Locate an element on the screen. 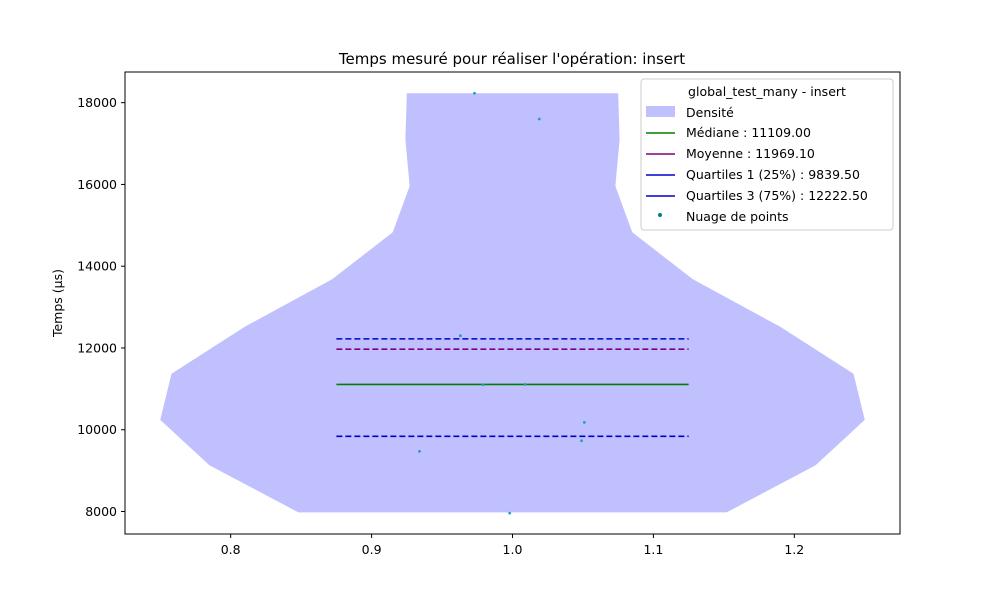 This screenshot has width=1000, height=600. x-tick-label: 1.0 is located at coordinates (513, 549).